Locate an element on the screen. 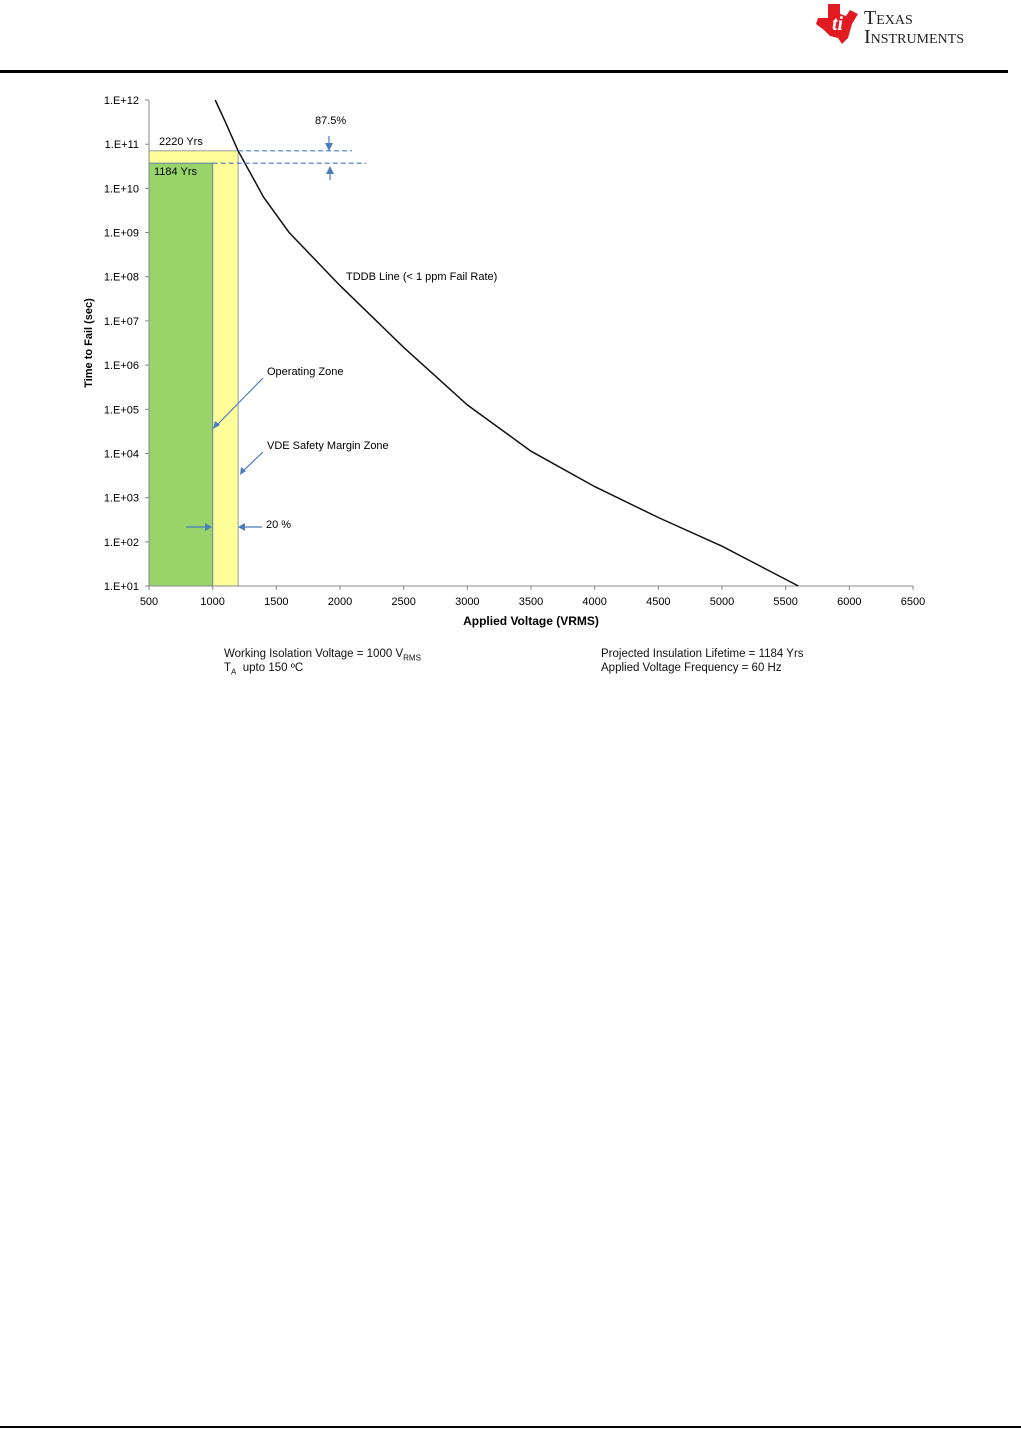  note-sub: RMS is located at coordinates (412, 658).